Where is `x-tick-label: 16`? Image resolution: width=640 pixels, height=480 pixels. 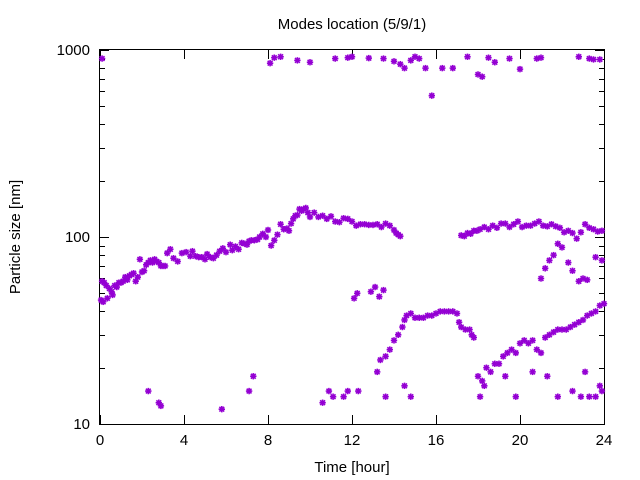 x-tick-label: 16 is located at coordinates (436, 440).